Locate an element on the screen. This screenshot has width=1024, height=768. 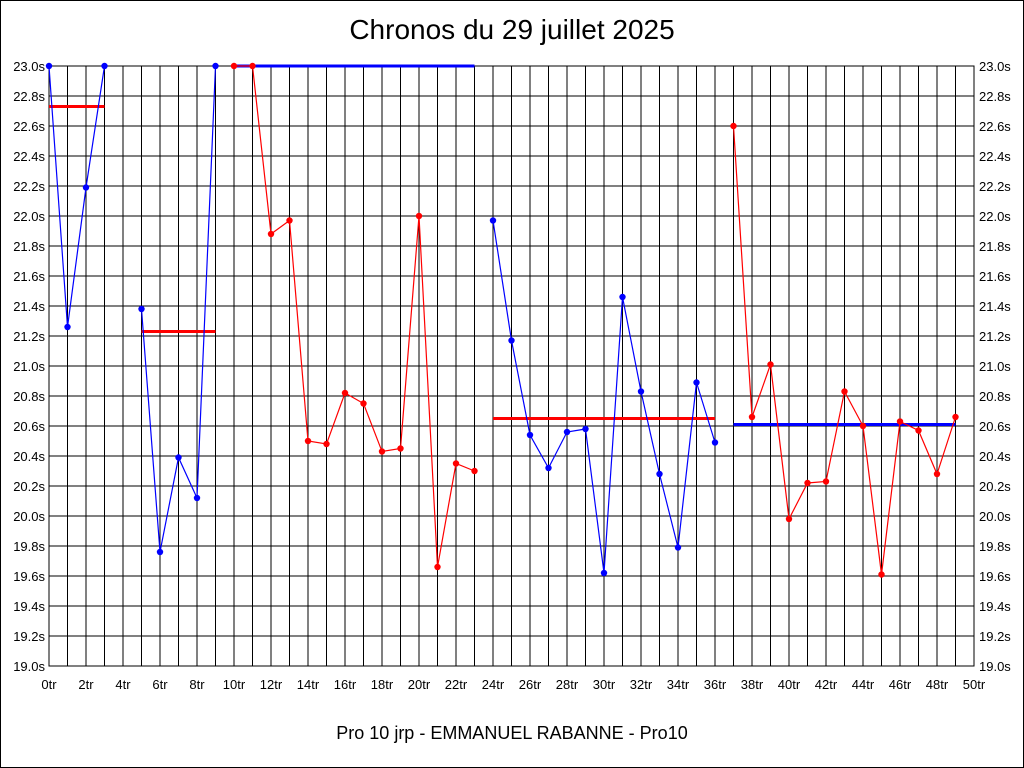
x-tick-label: 12tr is located at coordinates (271, 684).